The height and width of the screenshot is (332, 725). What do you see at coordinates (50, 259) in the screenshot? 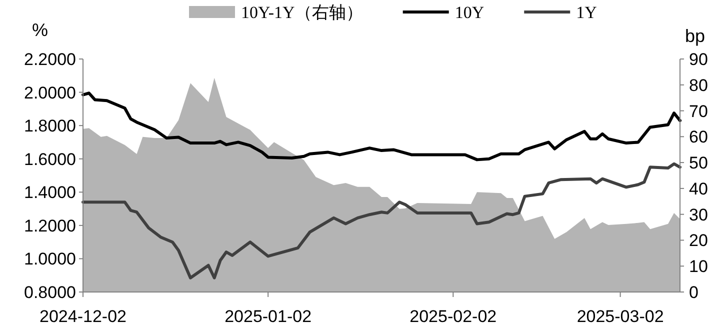
I see `y-tick-label: 1.0000` at bounding box center [50, 259].